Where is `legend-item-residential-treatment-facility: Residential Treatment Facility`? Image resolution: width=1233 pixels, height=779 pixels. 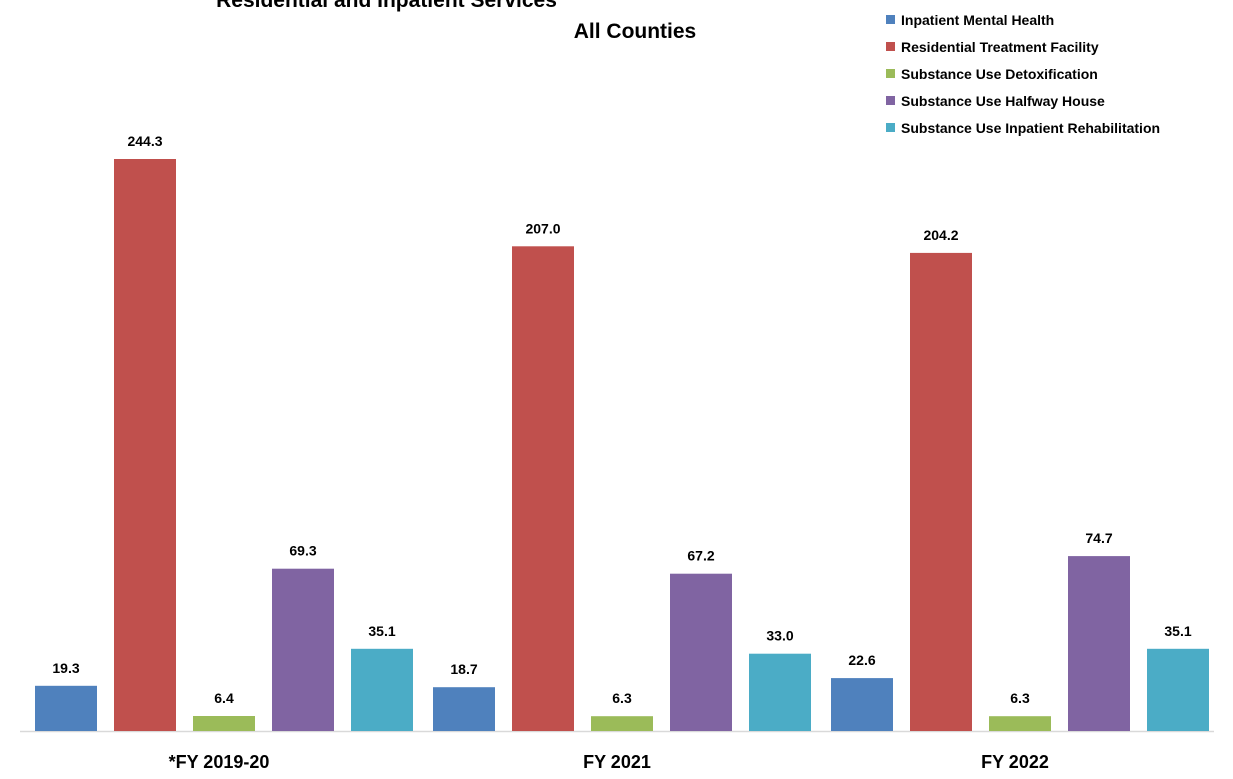
legend-item-residential-treatment-facility: Residential Treatment Facility is located at coordinates (1023, 46).